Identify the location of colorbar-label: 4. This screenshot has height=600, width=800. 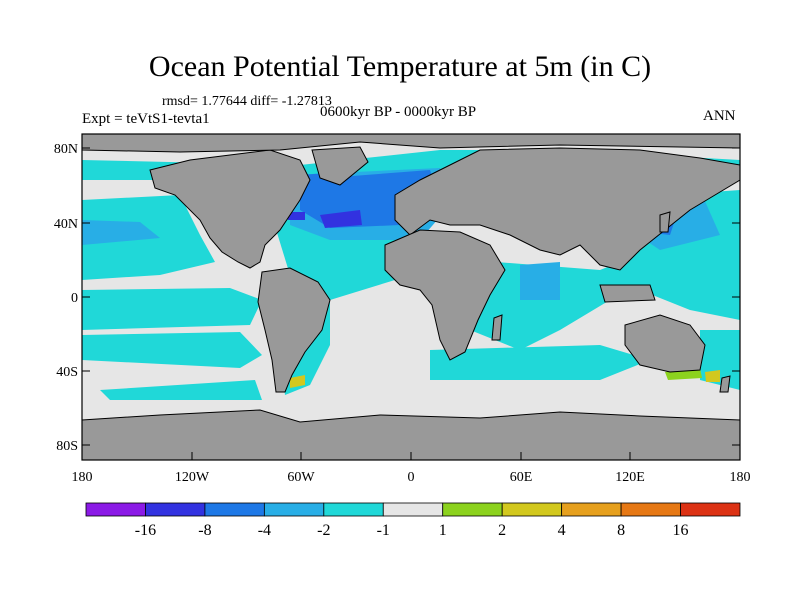
(562, 530).